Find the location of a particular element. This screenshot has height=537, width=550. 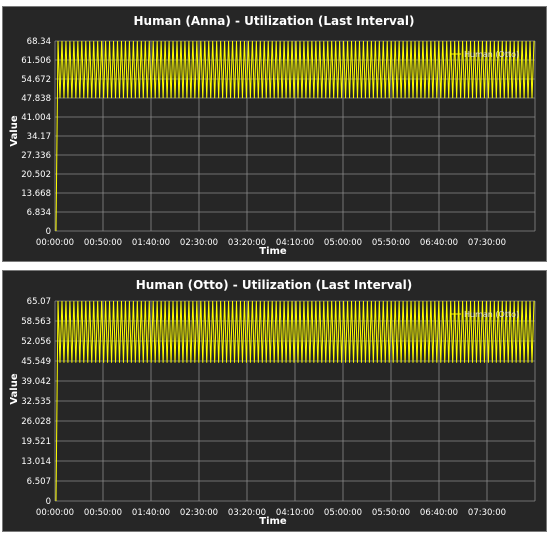

y-tick-label: 27.336 is located at coordinates (36, 156).